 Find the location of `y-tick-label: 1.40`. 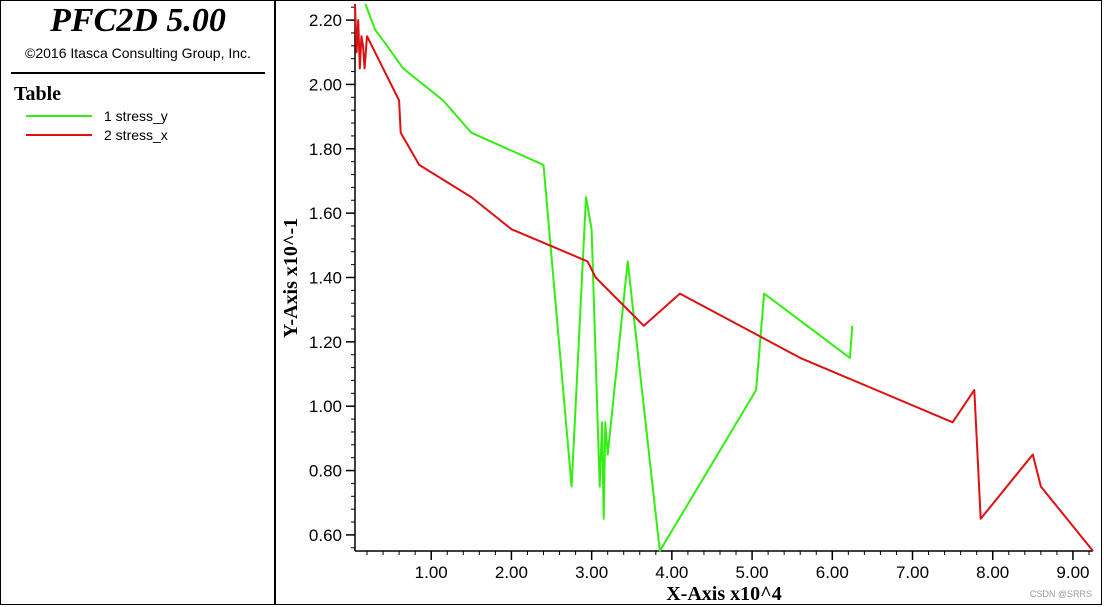

y-tick-label: 1.40 is located at coordinates (325, 278).